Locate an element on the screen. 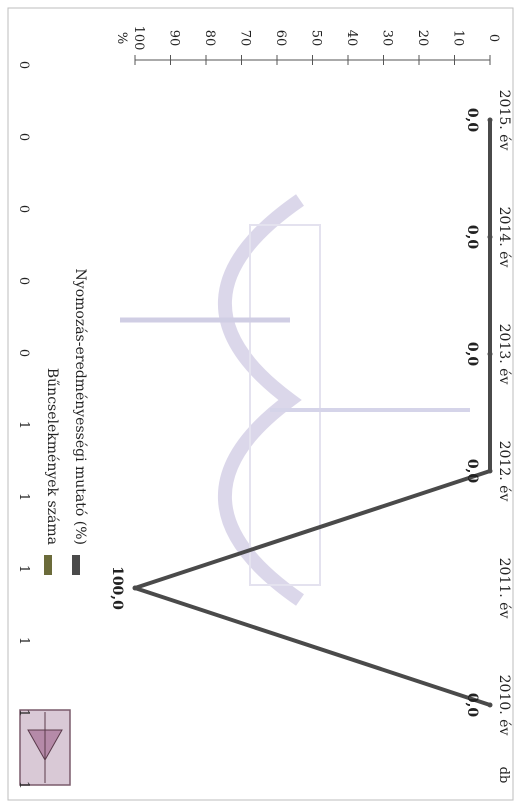 The height and width of the screenshot is (811, 519). category-label: 2013. év is located at coordinates (504, 354).